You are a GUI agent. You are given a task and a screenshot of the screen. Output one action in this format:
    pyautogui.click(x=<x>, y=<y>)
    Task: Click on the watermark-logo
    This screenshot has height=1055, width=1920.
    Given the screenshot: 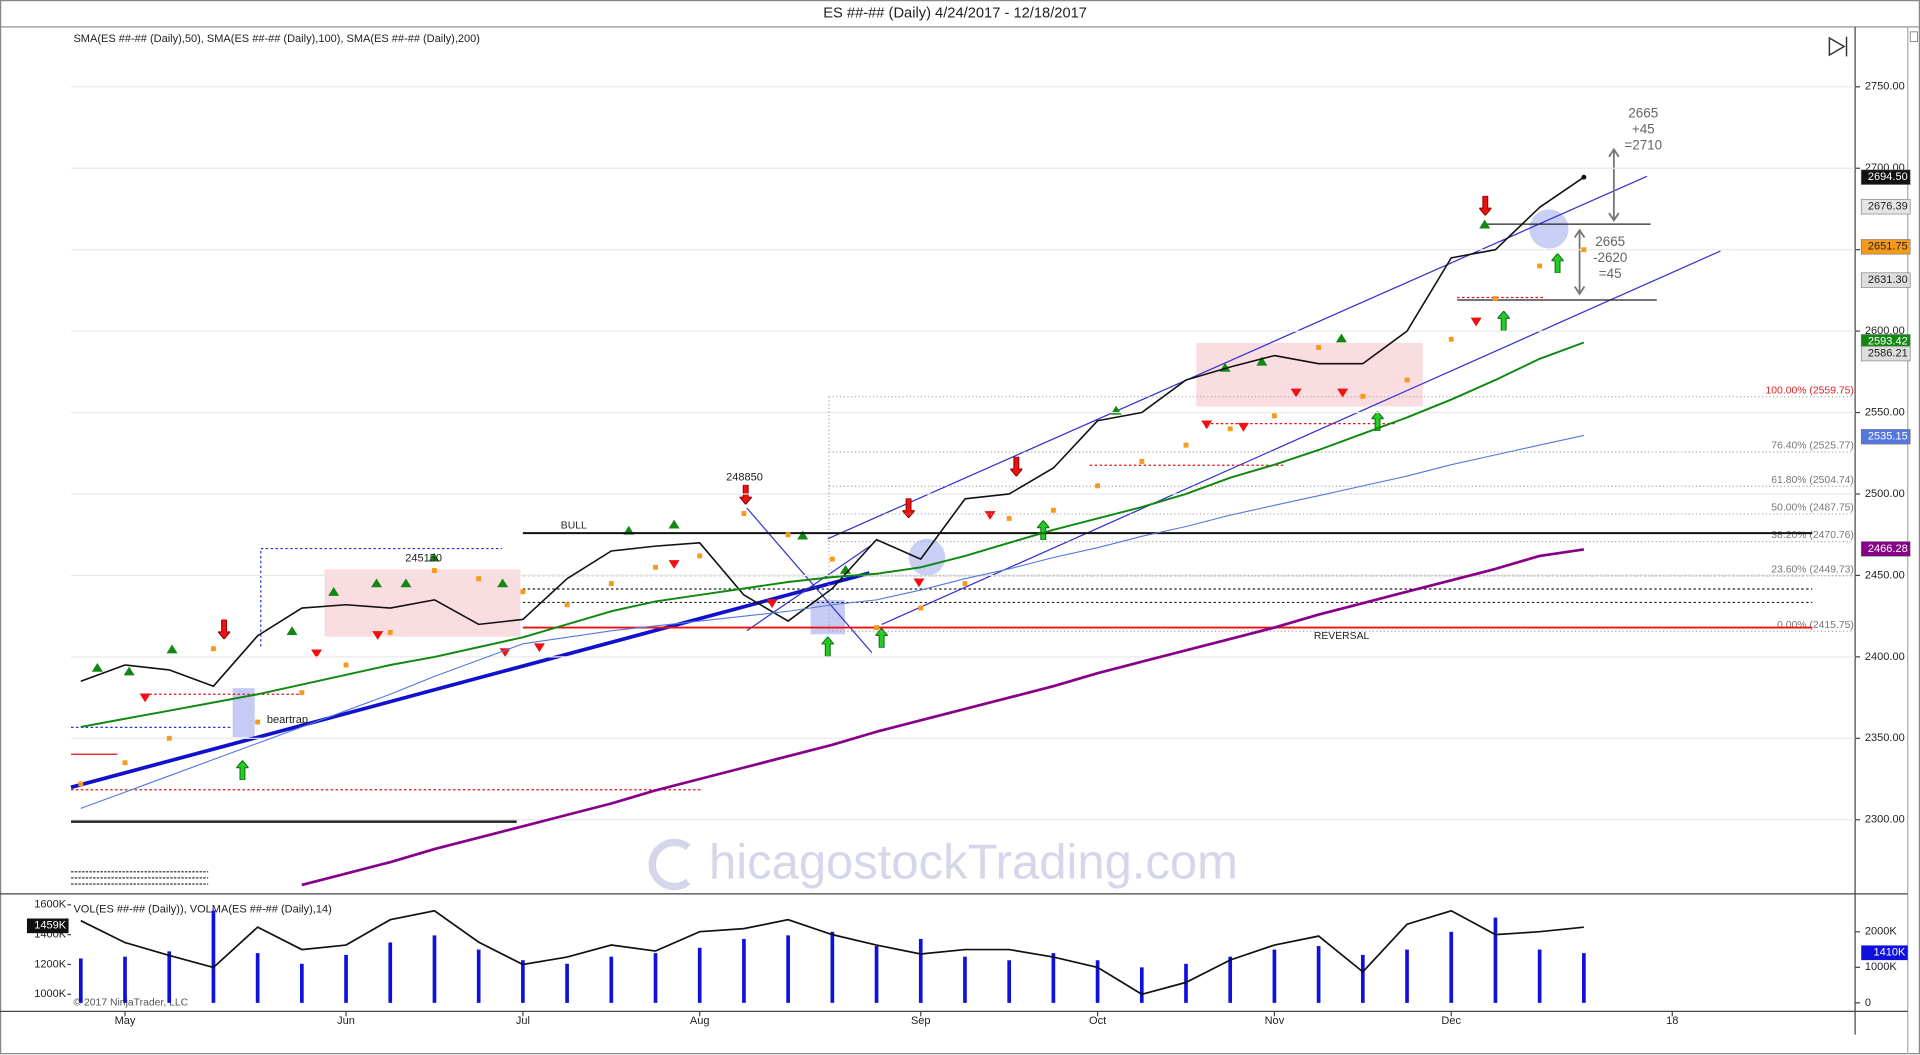 What is the action you would take?
    pyautogui.click(x=669, y=864)
    